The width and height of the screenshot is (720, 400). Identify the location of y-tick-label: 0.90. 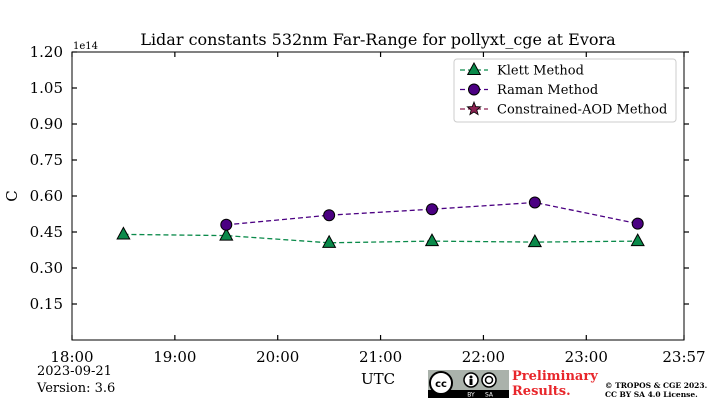
(46, 124).